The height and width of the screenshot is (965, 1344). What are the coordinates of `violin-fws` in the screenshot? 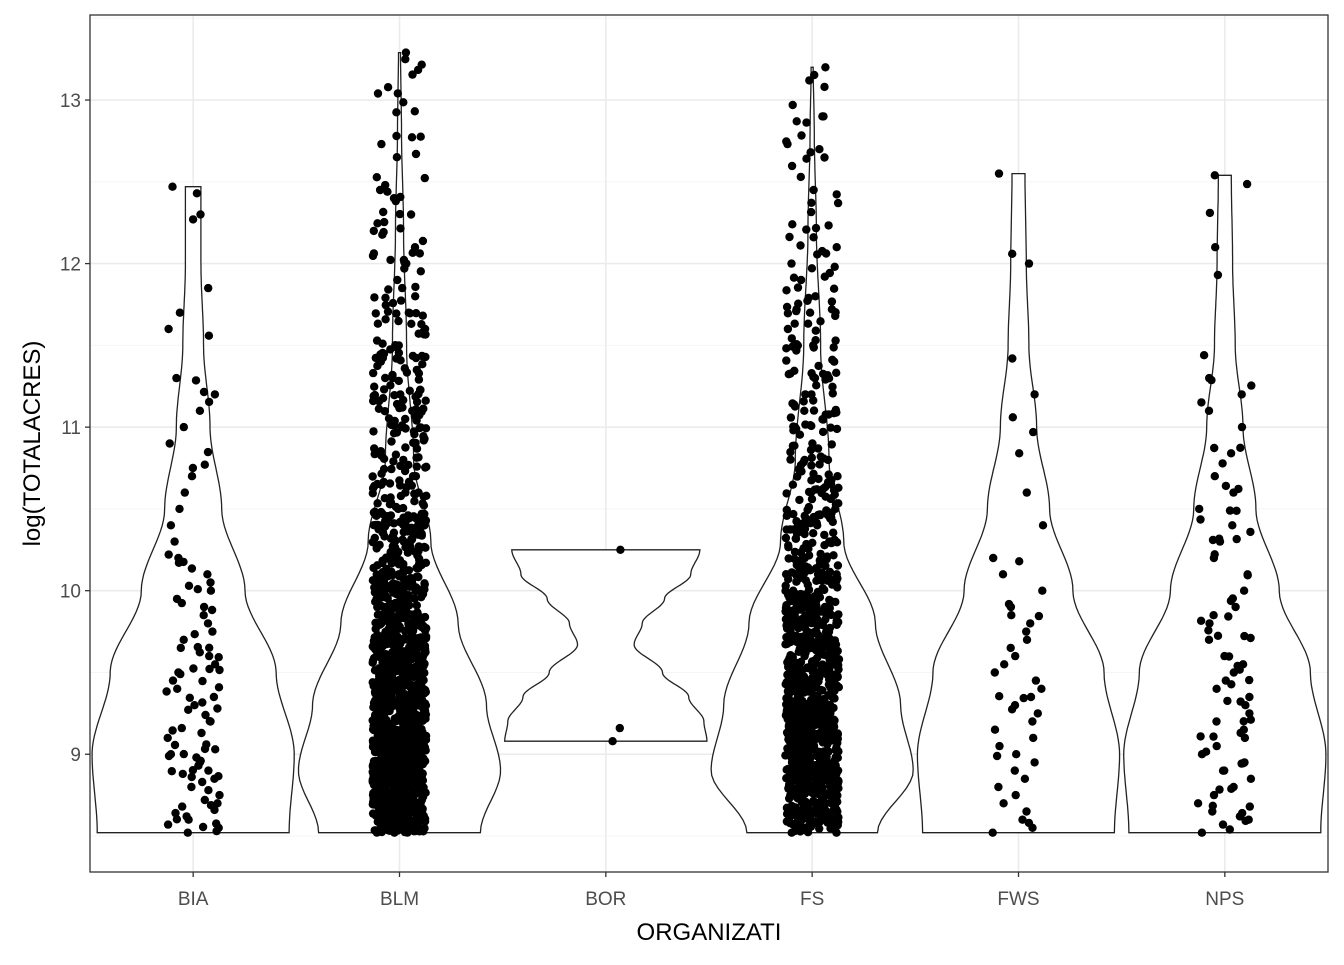 It's located at (1018, 503).